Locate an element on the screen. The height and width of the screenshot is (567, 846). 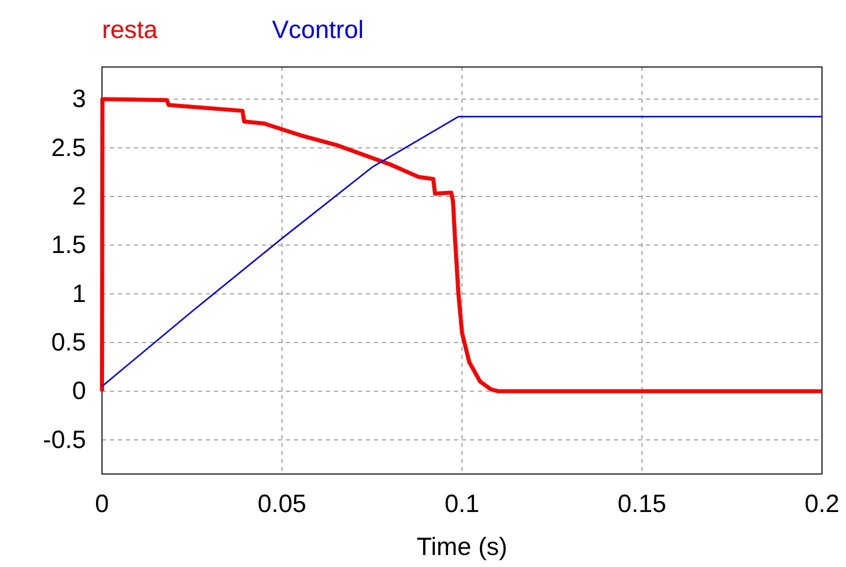
y-tick-label: 0.5 is located at coordinates (68, 342).